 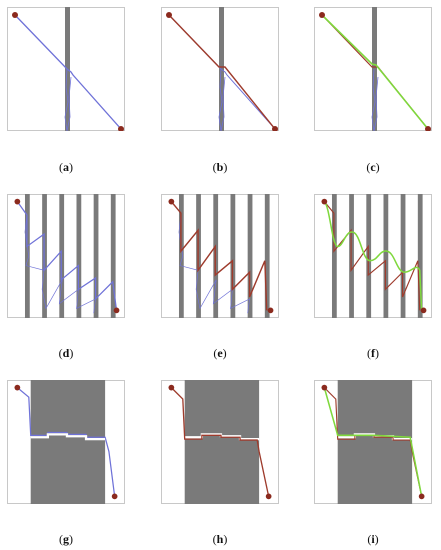 I want to click on single-wall-blue-path-figure, so click(x=68, y=69).